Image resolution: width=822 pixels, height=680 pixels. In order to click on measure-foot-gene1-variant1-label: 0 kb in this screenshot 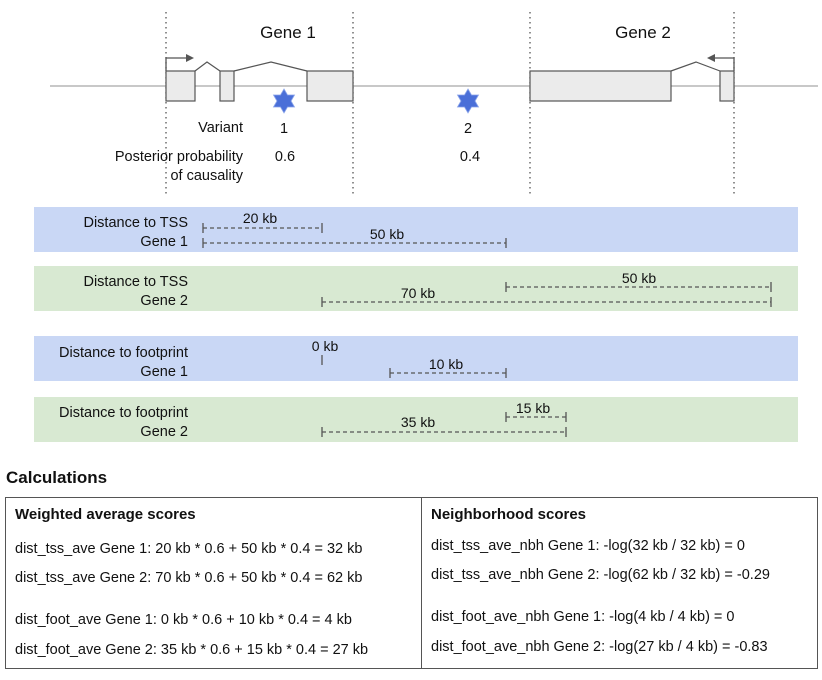, I will do `click(325, 346)`.